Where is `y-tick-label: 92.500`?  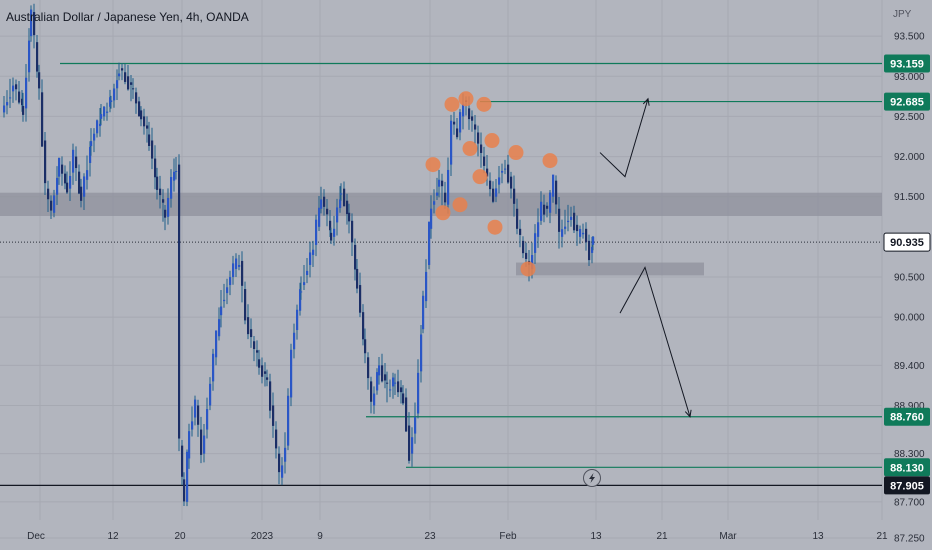 y-tick-label: 92.500 is located at coordinates (909, 117).